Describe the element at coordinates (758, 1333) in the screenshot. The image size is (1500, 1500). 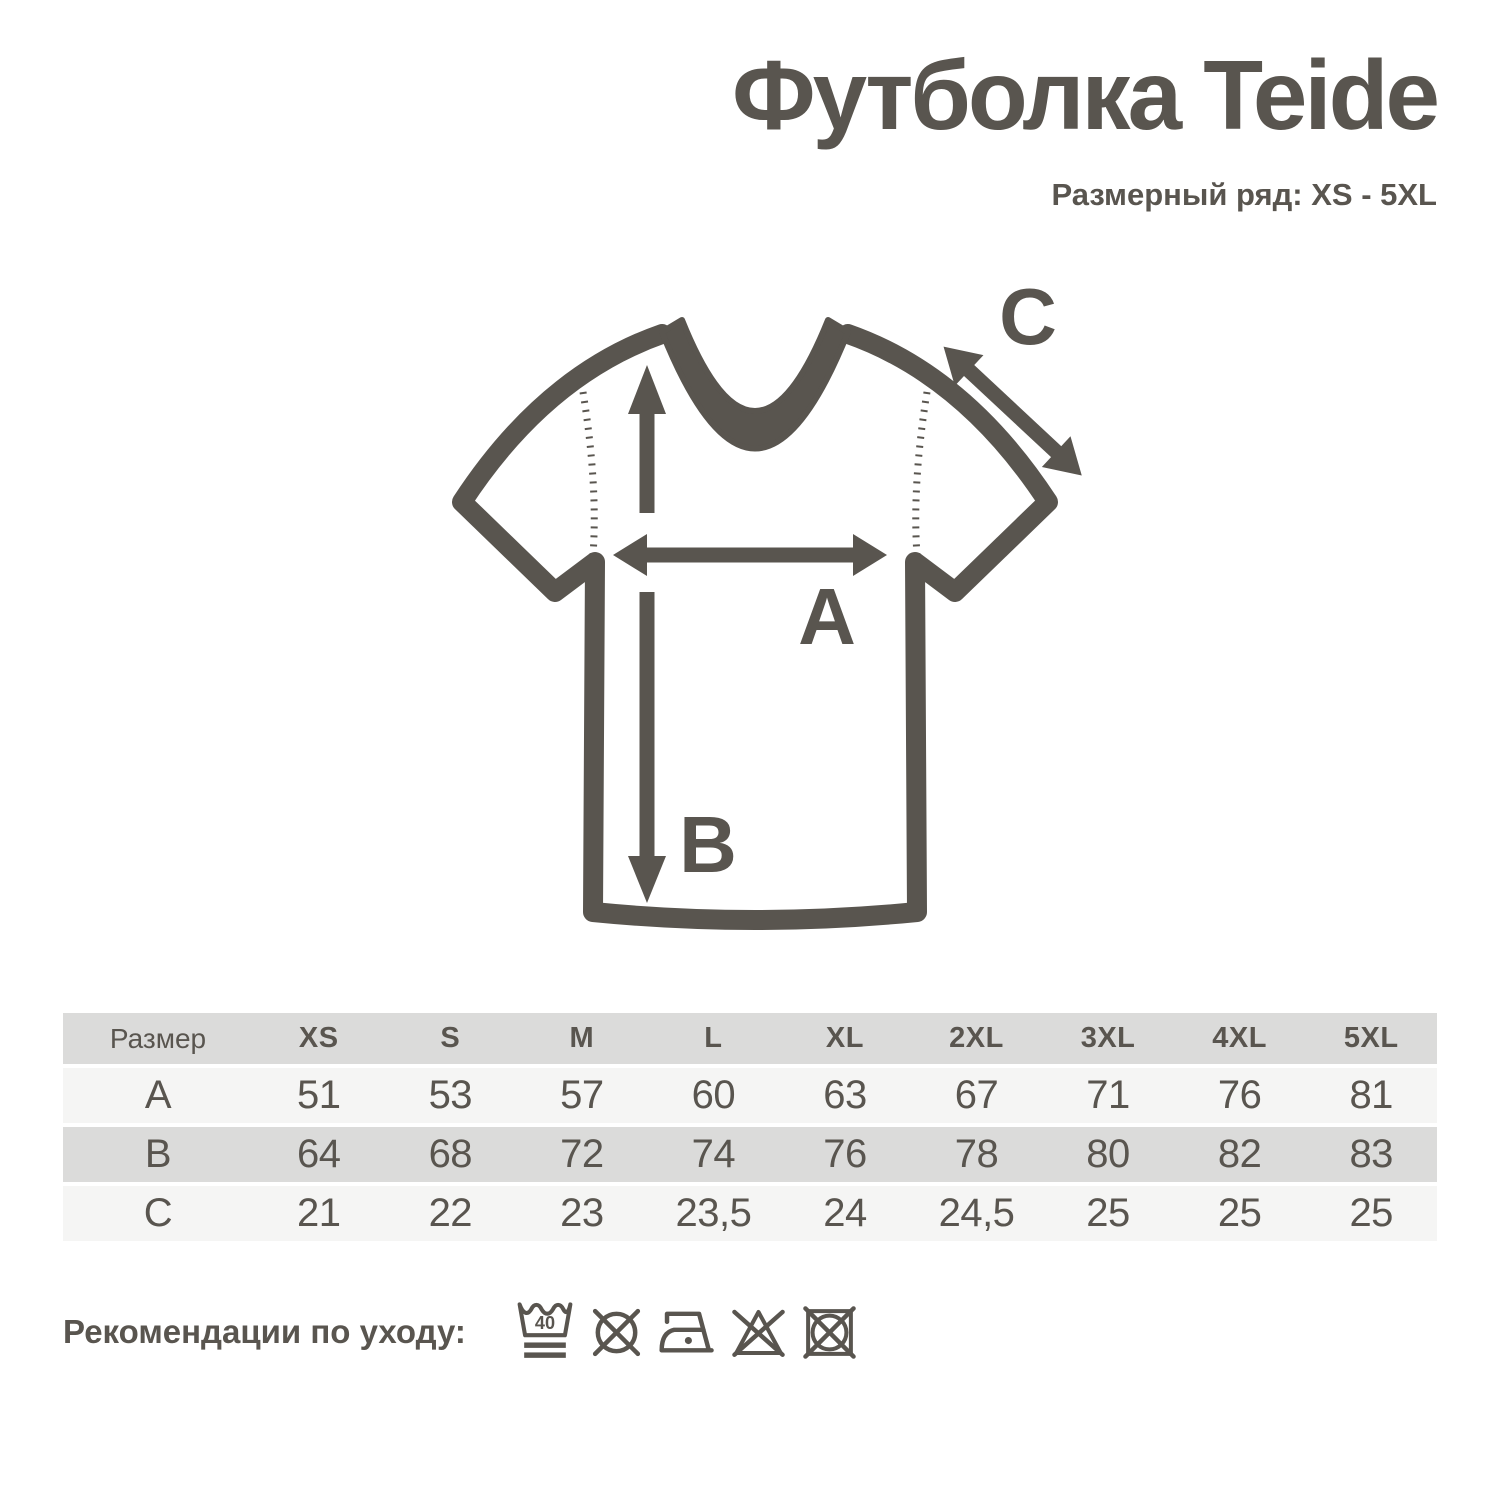
I see `do-not-bleach-icon` at that location.